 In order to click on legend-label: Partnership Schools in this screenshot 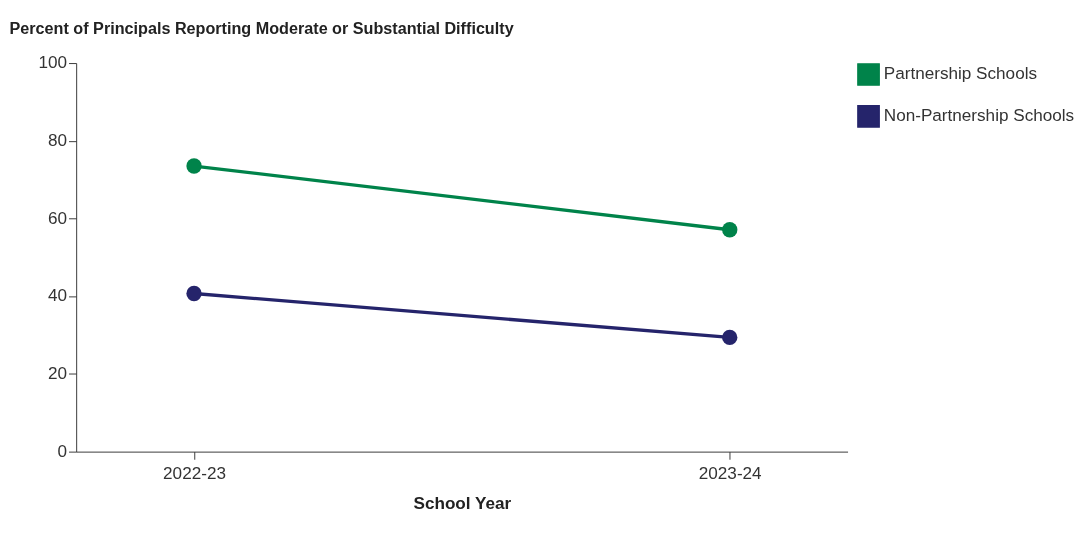, I will do `click(960, 73)`.